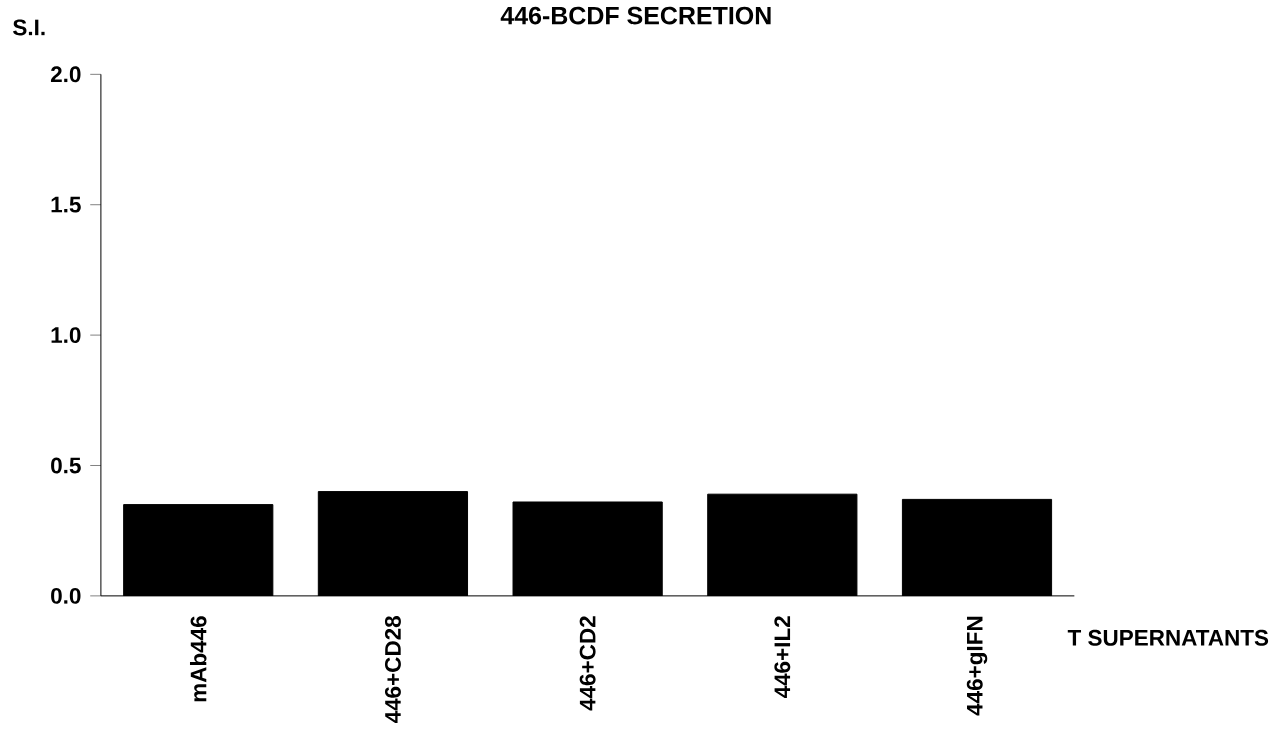  What do you see at coordinates (198, 659) in the screenshot?
I see `x-tick-label: mAb446` at bounding box center [198, 659].